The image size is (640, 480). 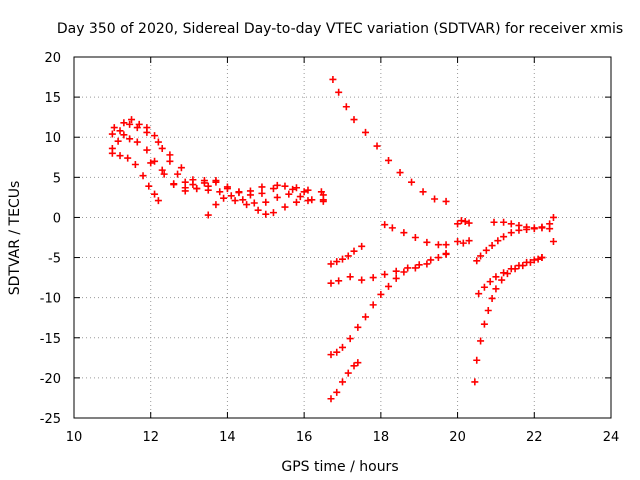 I want to click on x-tick-label: 20, so click(x=457, y=437).